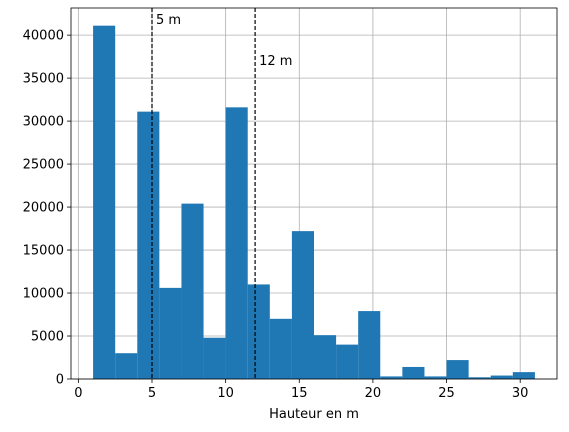  What do you see at coordinates (43, 36) in the screenshot?
I see `y-tick-label: 40000` at bounding box center [43, 36].